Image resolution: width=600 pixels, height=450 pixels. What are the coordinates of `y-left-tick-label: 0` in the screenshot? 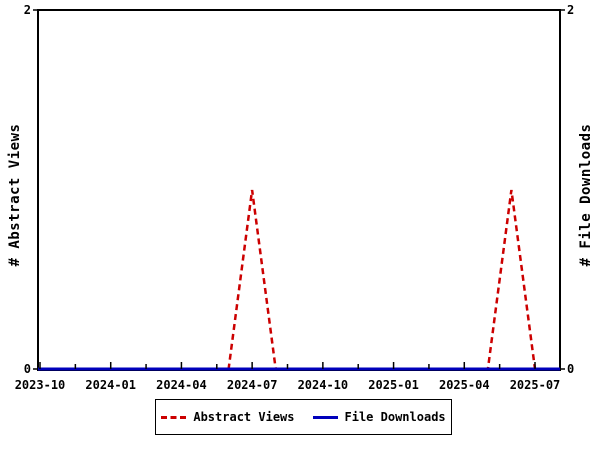 It's located at (27, 369).